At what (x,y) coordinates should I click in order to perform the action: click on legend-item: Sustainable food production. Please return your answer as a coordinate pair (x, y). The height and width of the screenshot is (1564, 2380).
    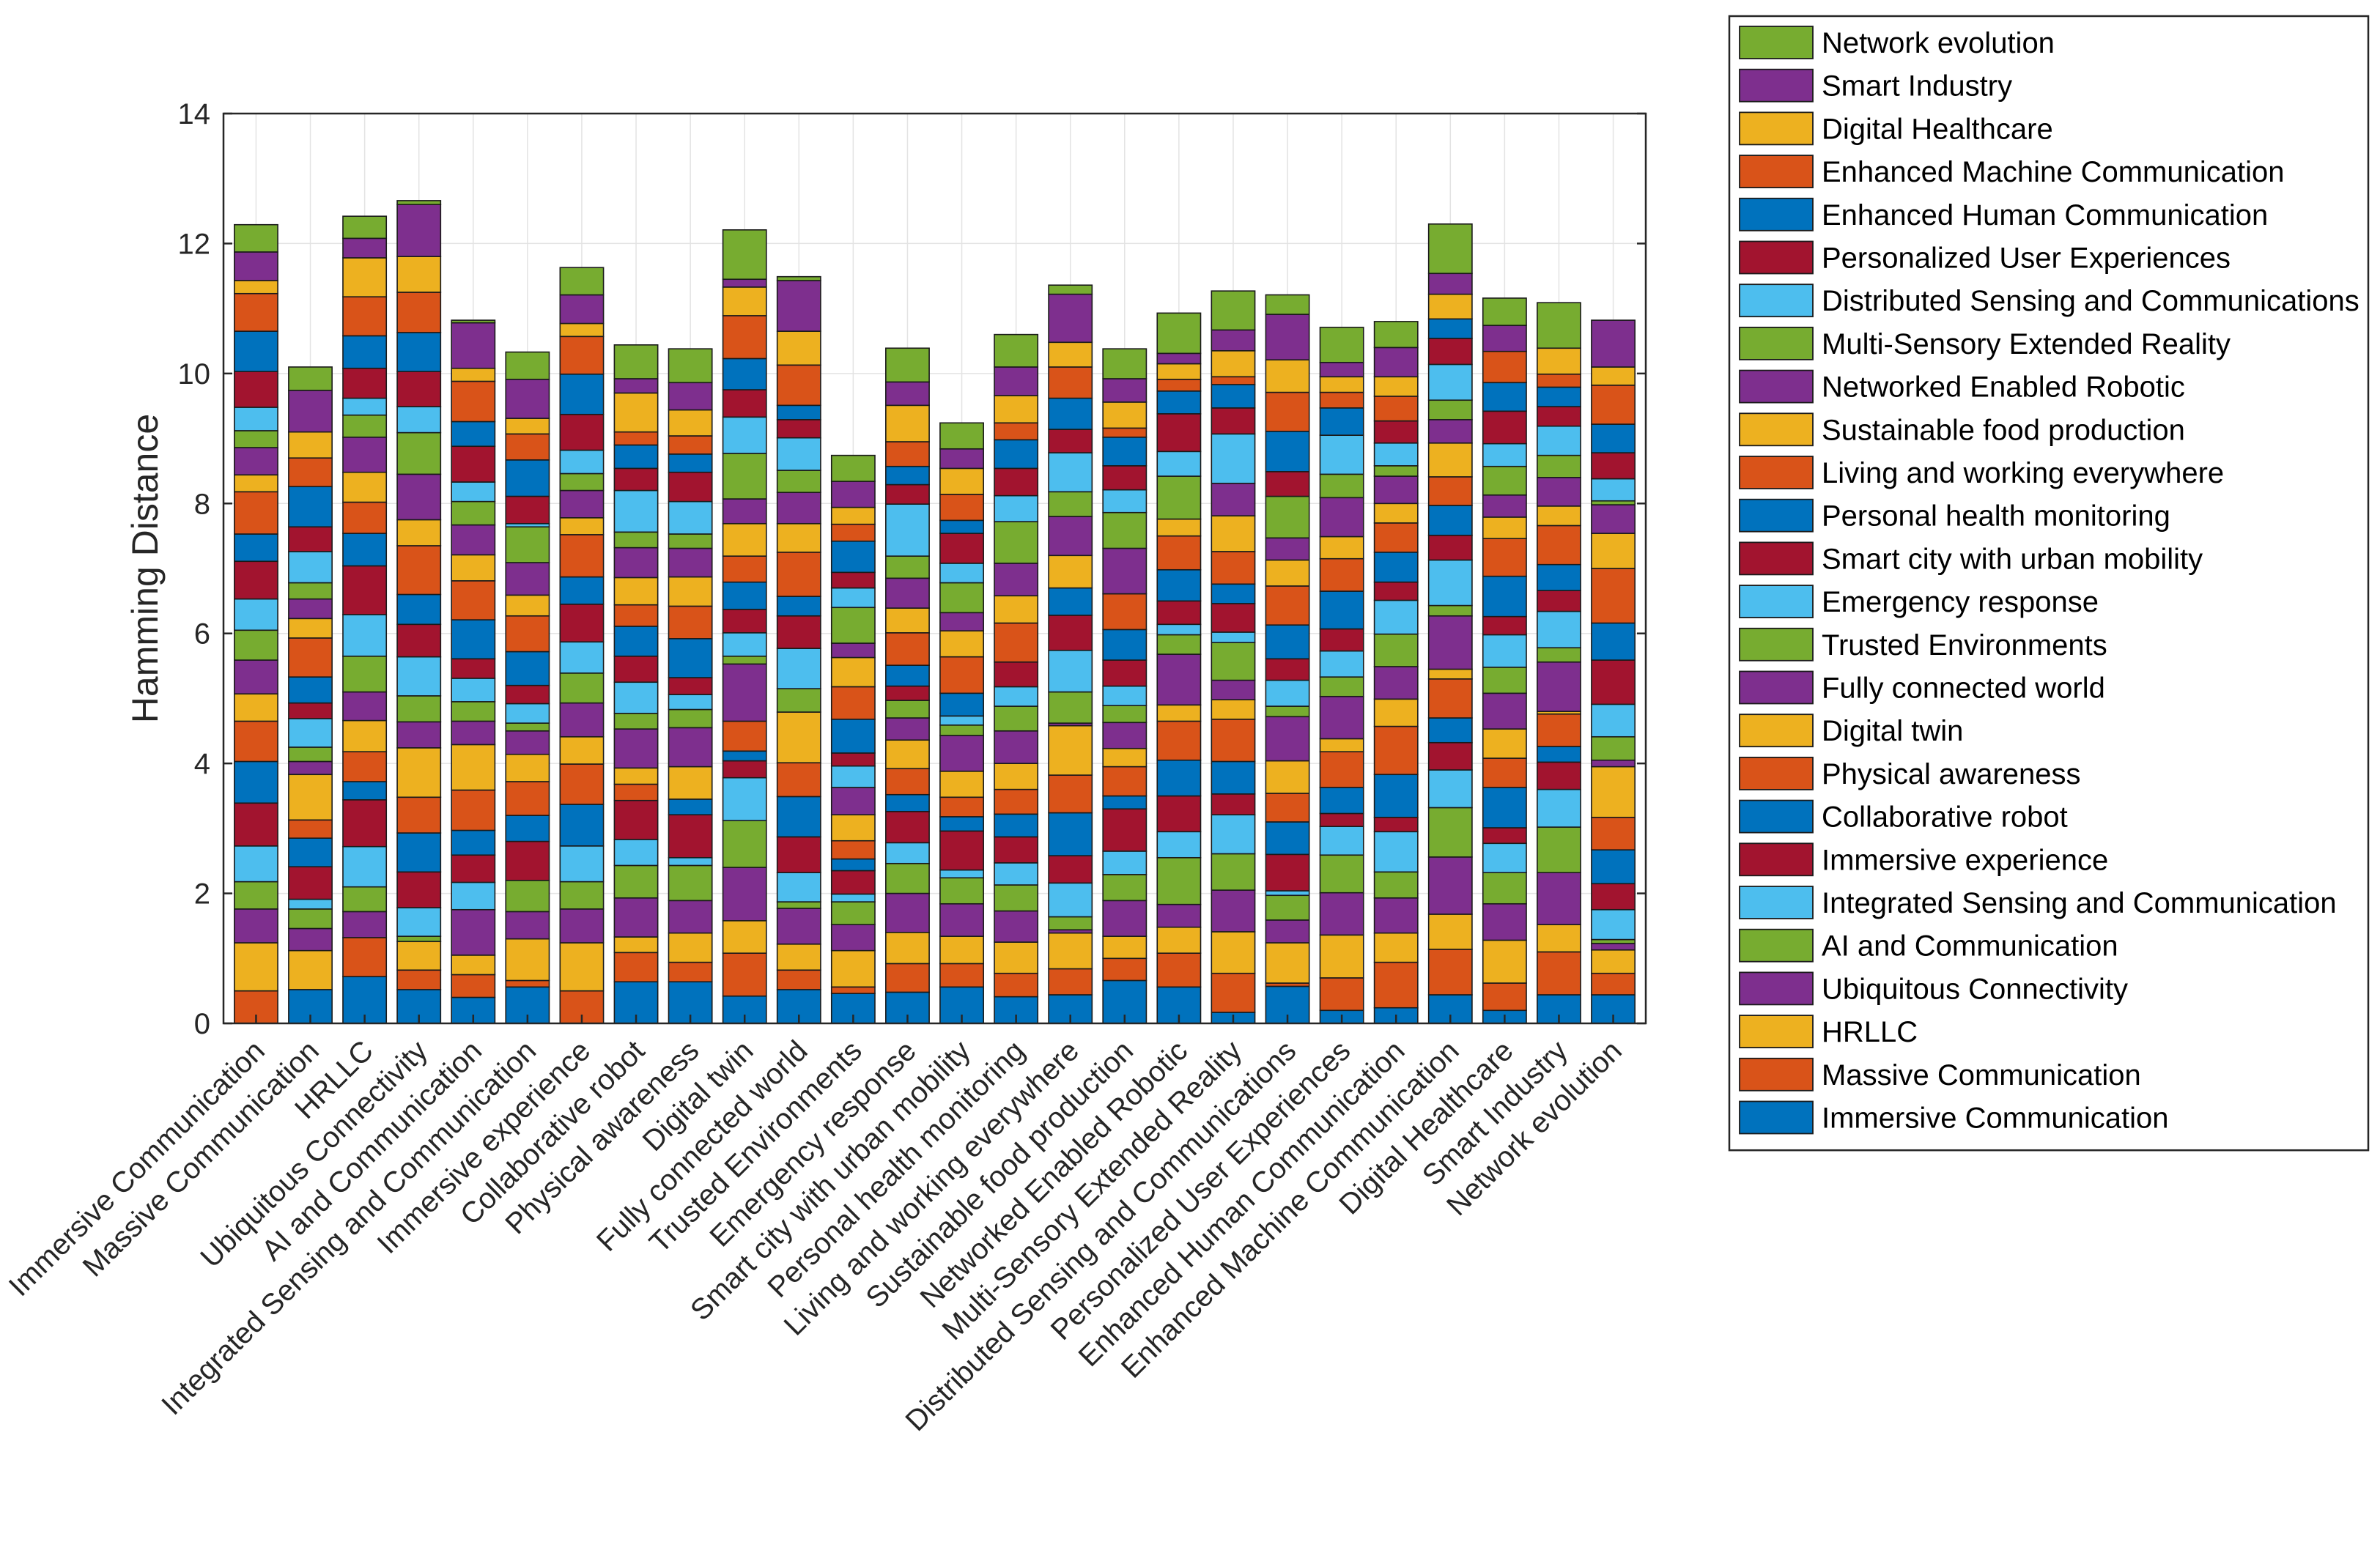
    Looking at the image, I should click on (1962, 429).